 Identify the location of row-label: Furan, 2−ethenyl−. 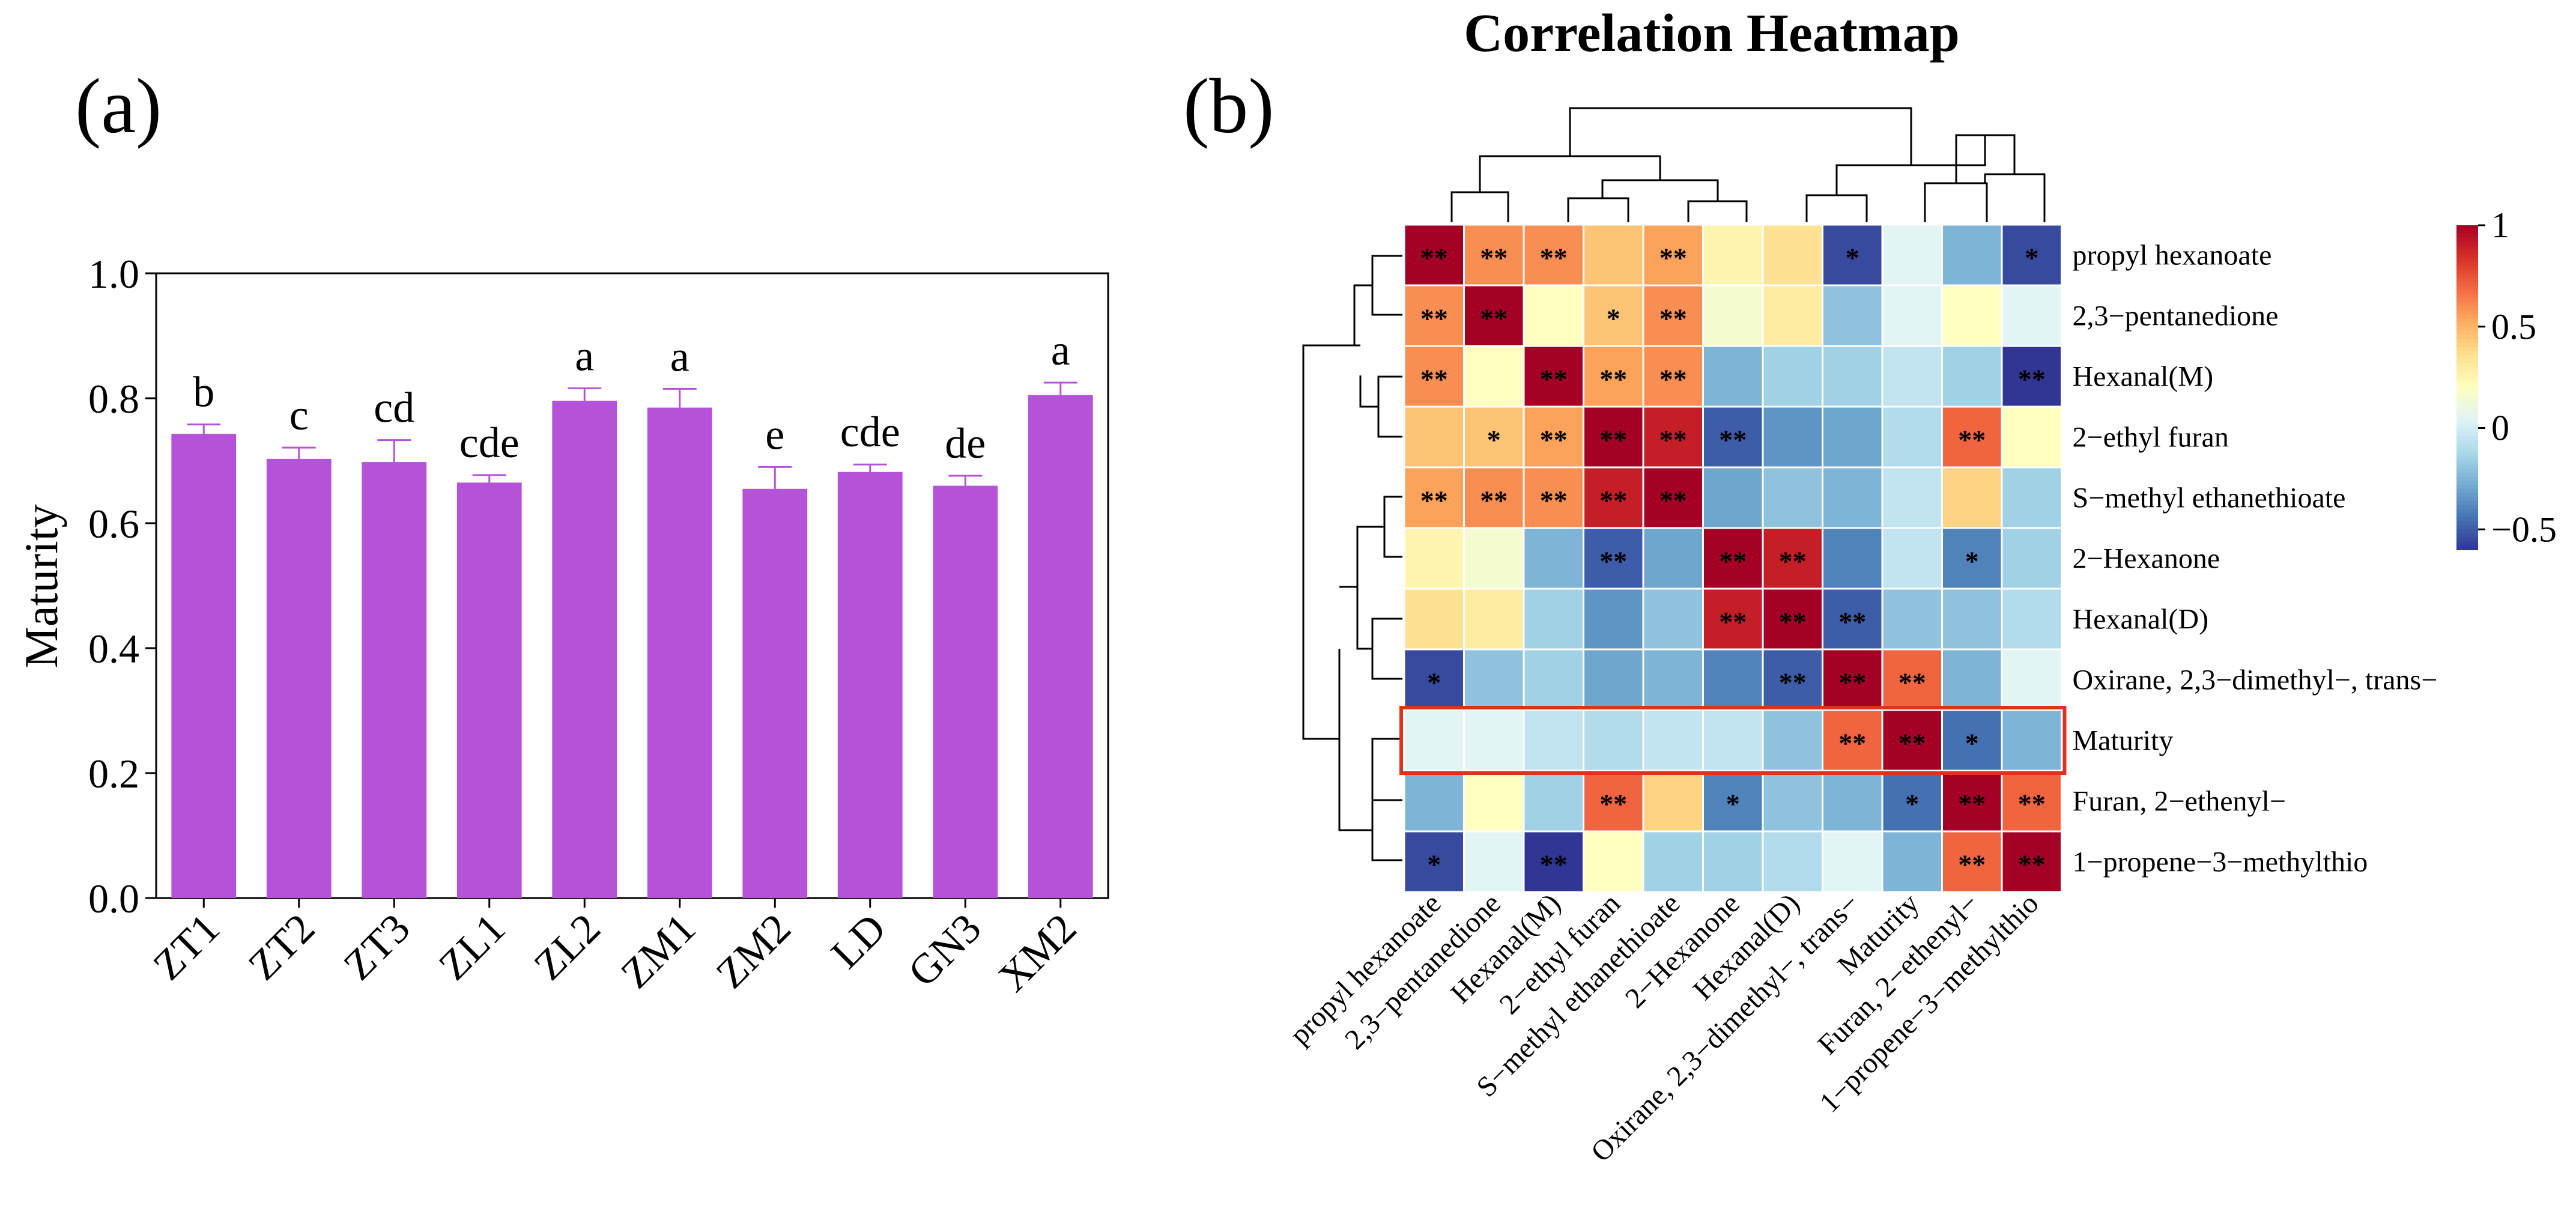
(2179, 802).